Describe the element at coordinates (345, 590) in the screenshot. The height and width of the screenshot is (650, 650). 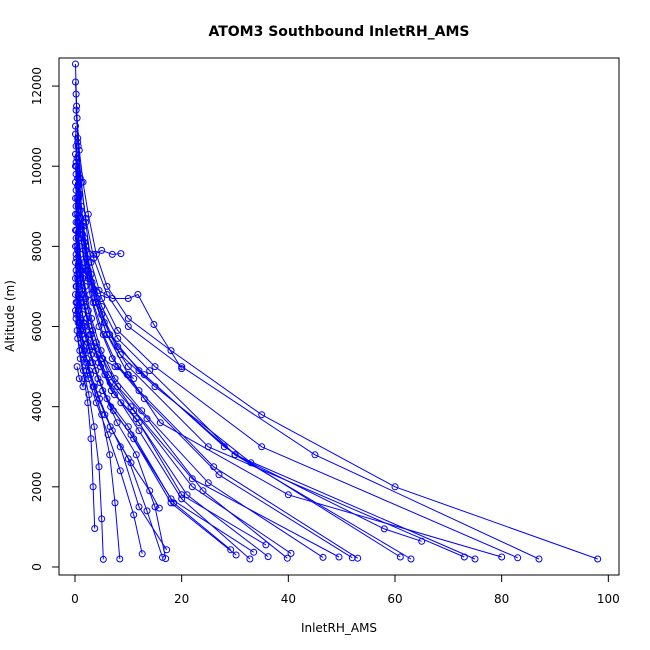
I see `x-axis: 0 20 40 60 80 100` at that location.